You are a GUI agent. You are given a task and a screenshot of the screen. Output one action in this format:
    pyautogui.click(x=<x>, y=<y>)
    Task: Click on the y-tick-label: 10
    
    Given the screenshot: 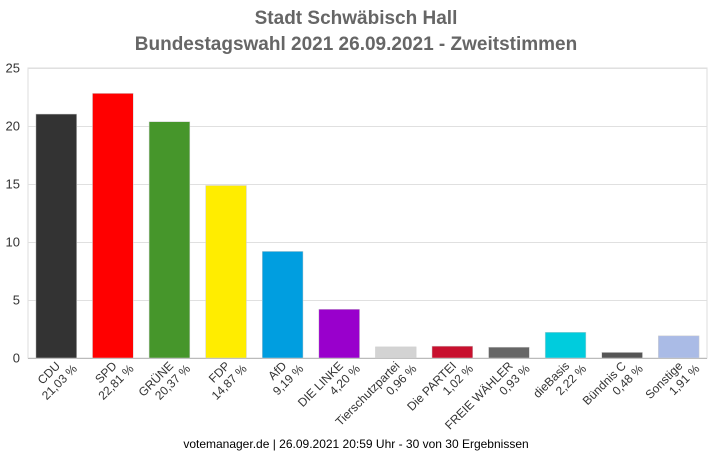 What is the action you would take?
    pyautogui.click(x=13, y=242)
    